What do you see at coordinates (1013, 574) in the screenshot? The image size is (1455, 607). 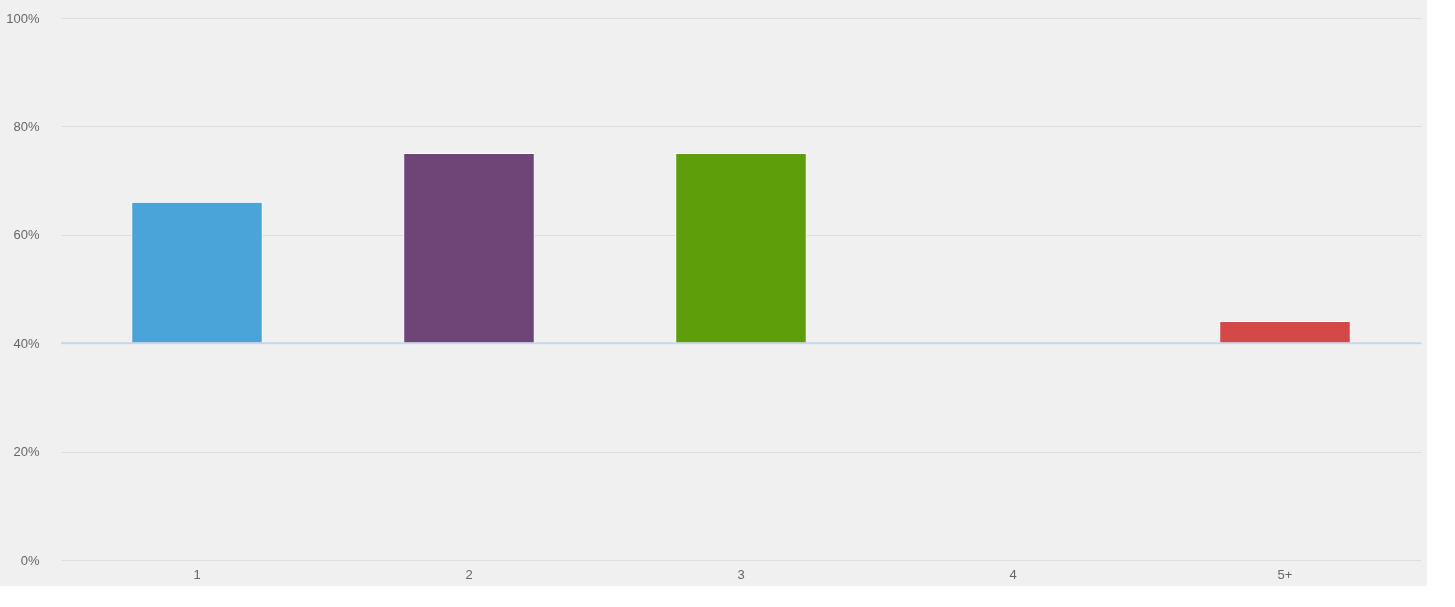 I see `x-tick-label: 4` at bounding box center [1013, 574].